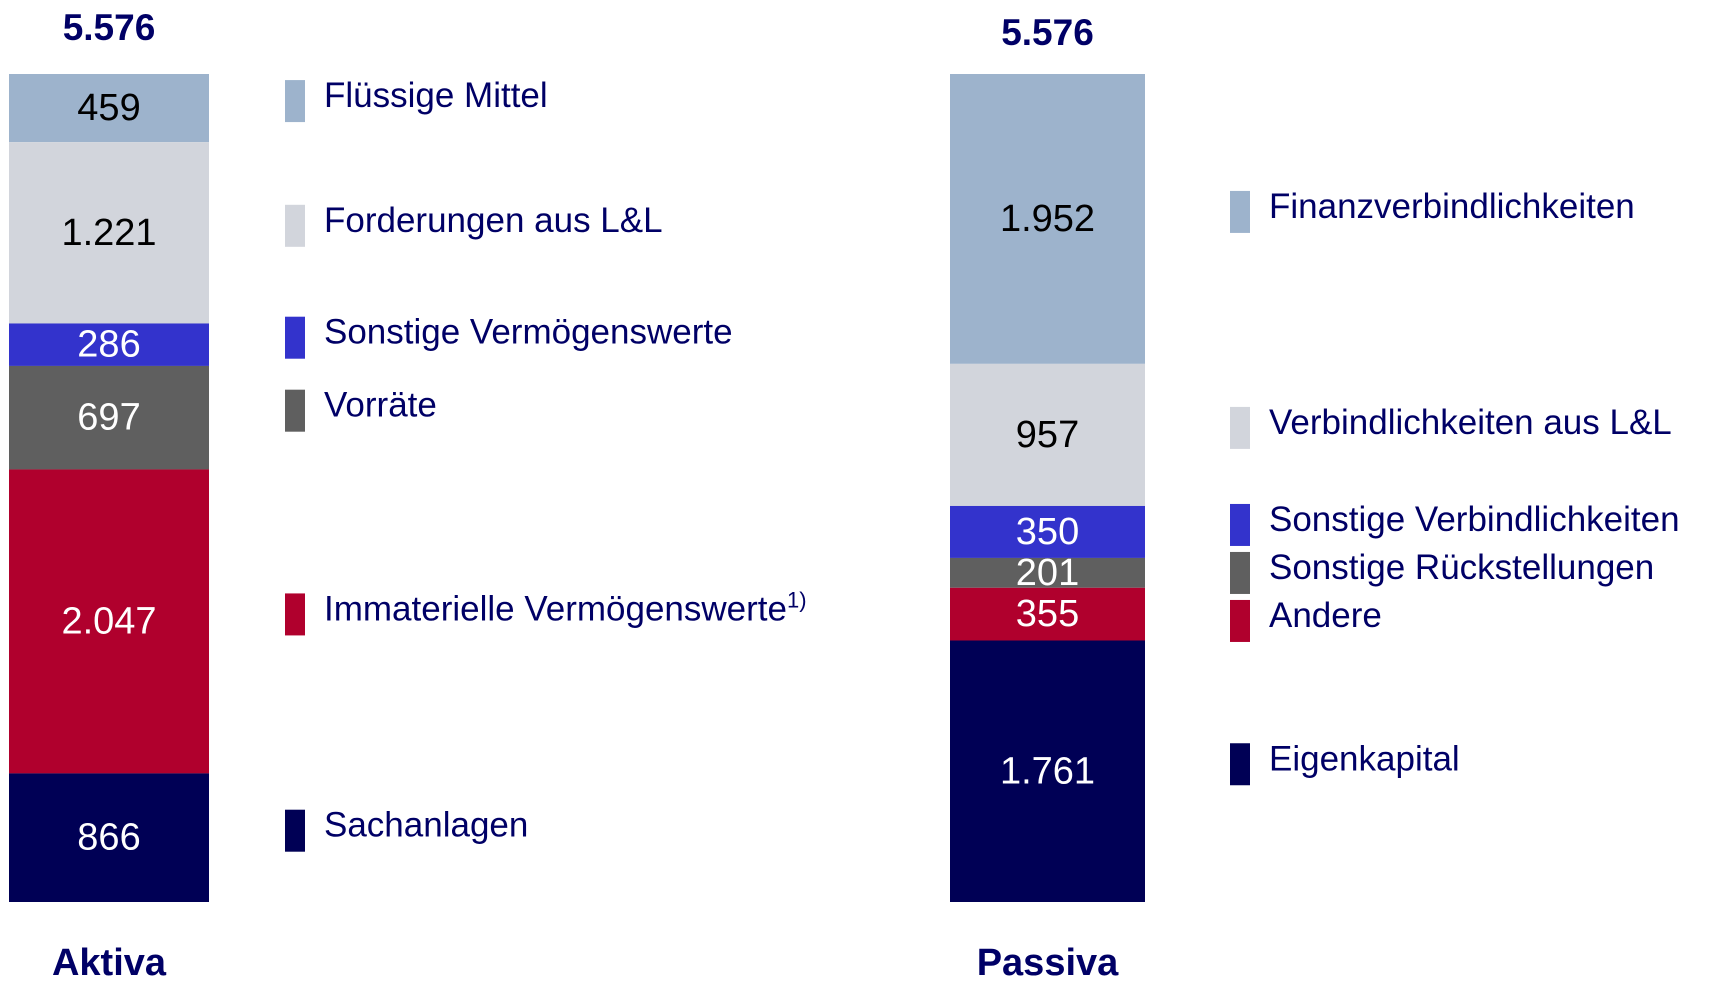  I want to click on category-label: Aktiva, so click(109, 962).